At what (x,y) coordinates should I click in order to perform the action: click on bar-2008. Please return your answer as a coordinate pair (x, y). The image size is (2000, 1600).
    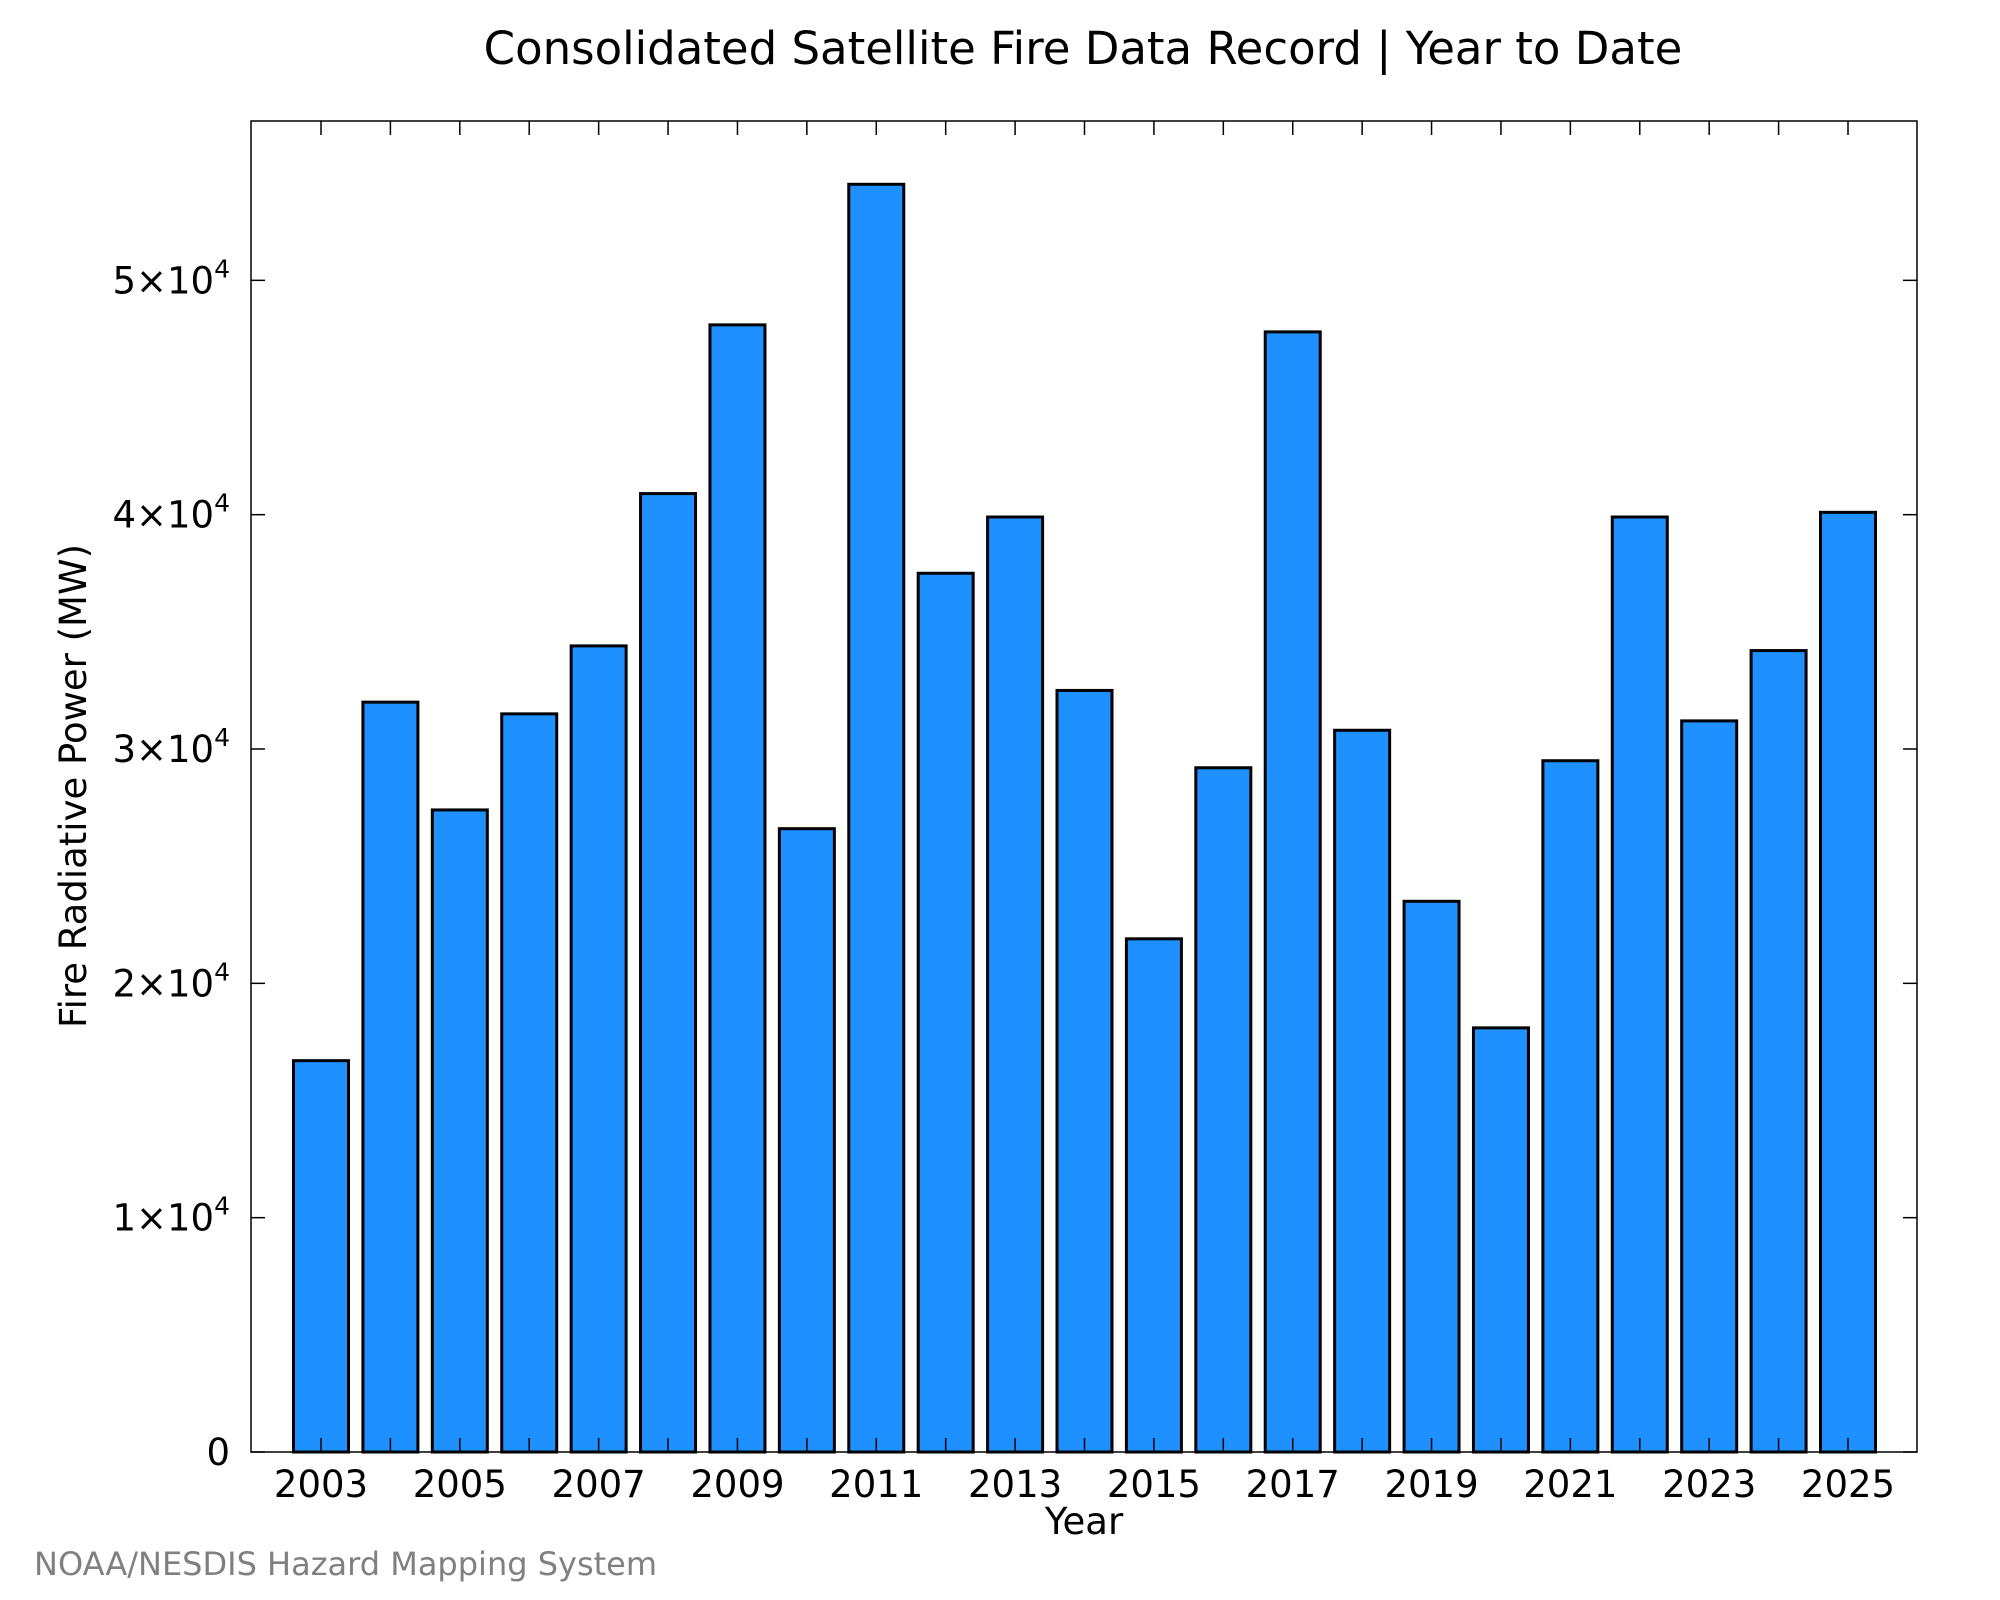
    Looking at the image, I should click on (668, 973).